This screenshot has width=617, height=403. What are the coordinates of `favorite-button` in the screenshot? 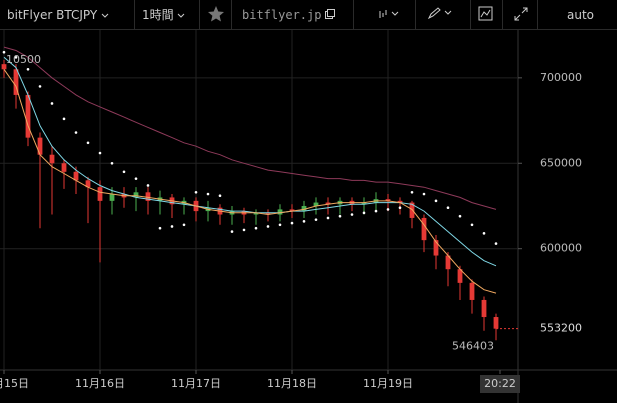 It's located at (216, 14).